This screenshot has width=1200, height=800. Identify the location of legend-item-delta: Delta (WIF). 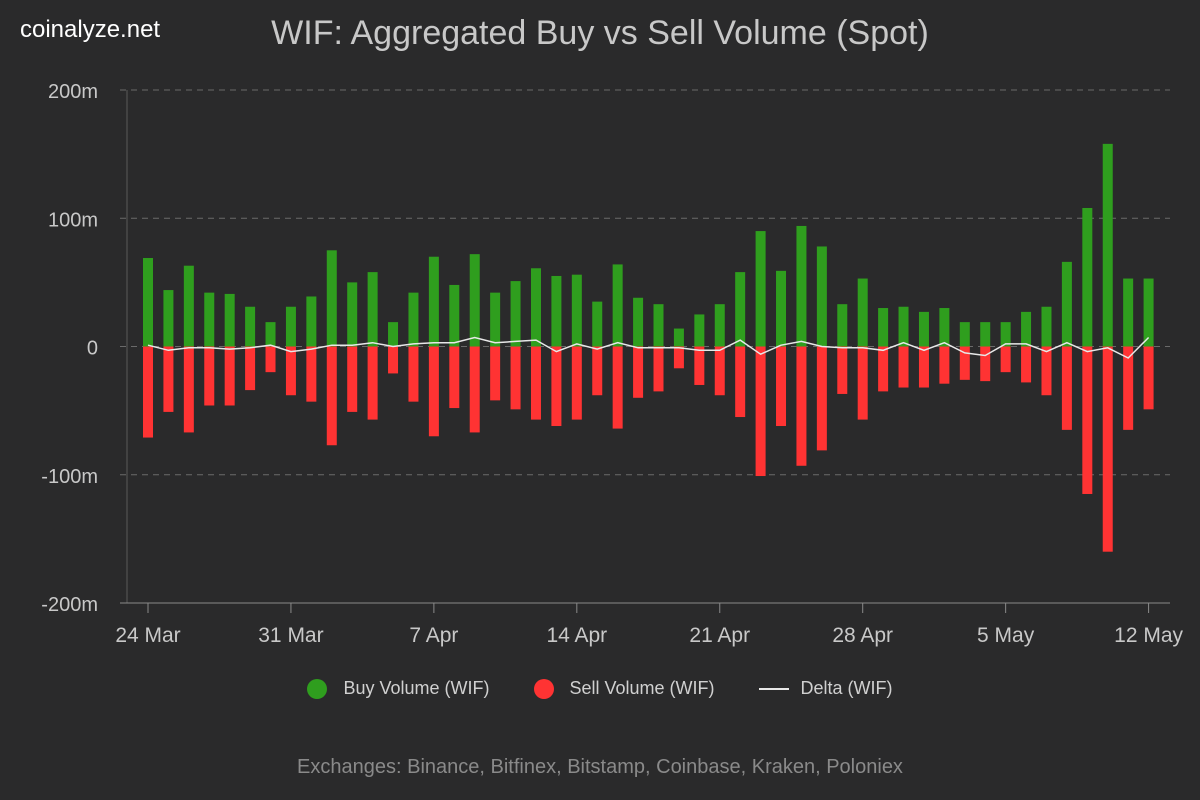
(825, 688).